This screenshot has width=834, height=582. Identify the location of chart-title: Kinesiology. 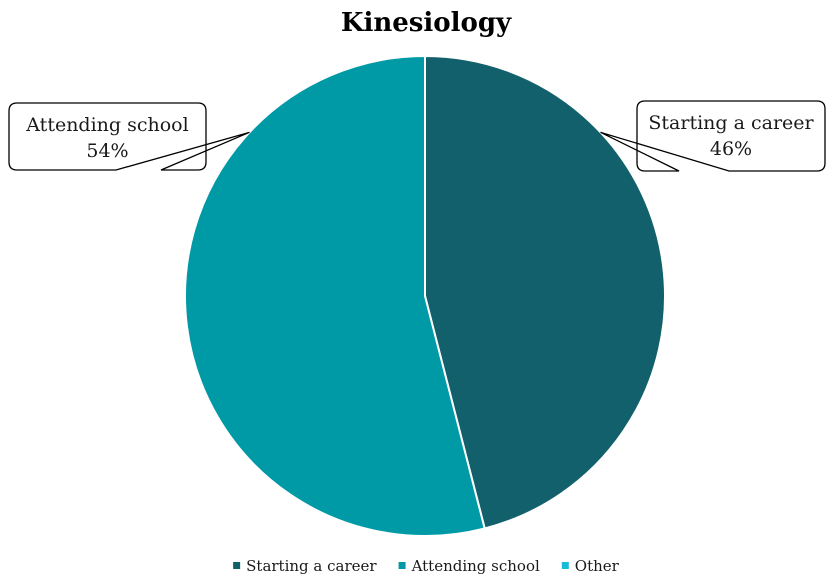
(426, 23).